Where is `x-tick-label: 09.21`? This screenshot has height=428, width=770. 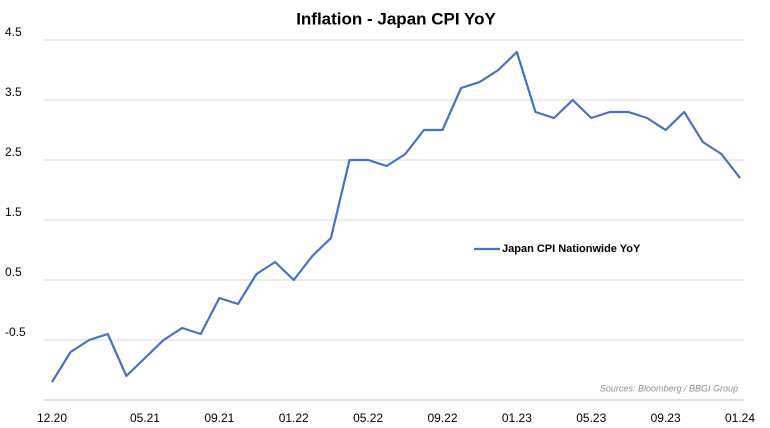 x-tick-label: 09.21 is located at coordinates (219, 418).